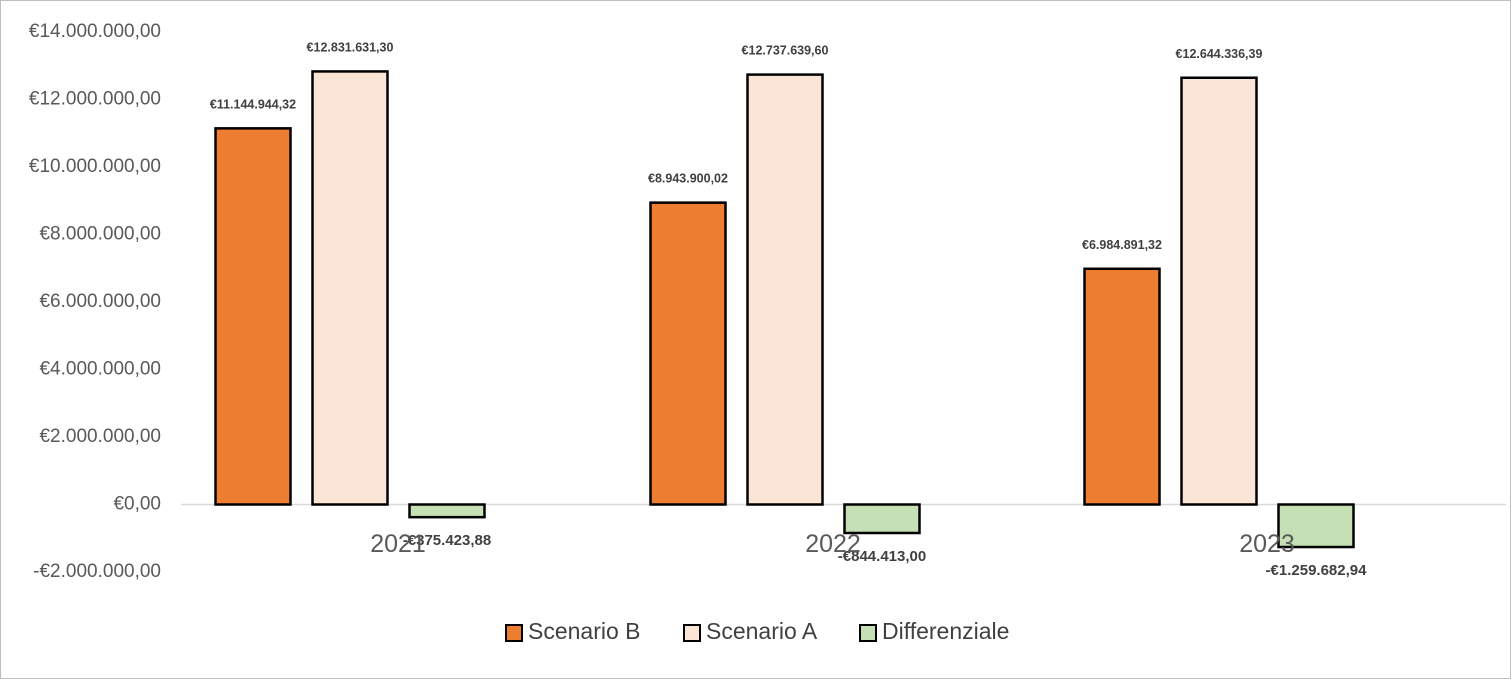  What do you see at coordinates (785, 289) in the screenshot?
I see `bar-scenario-a-2022` at bounding box center [785, 289].